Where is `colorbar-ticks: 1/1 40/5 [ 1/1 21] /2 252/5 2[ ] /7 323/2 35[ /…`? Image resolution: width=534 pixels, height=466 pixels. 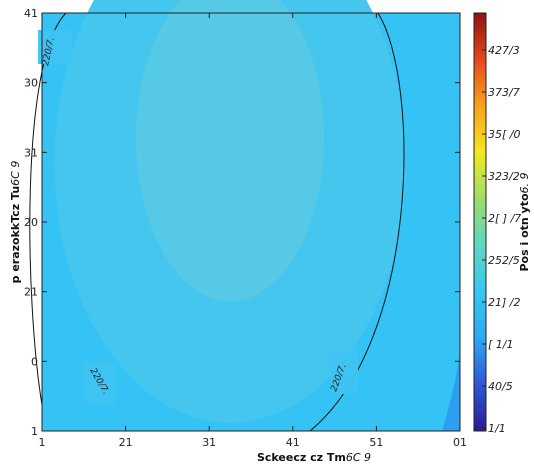
colorbar-ticks: 1/1 40/5 [ 1/1 21] /2 252/5 2[ ] /7 323/2 35[ /… is located at coordinates (501, 239).